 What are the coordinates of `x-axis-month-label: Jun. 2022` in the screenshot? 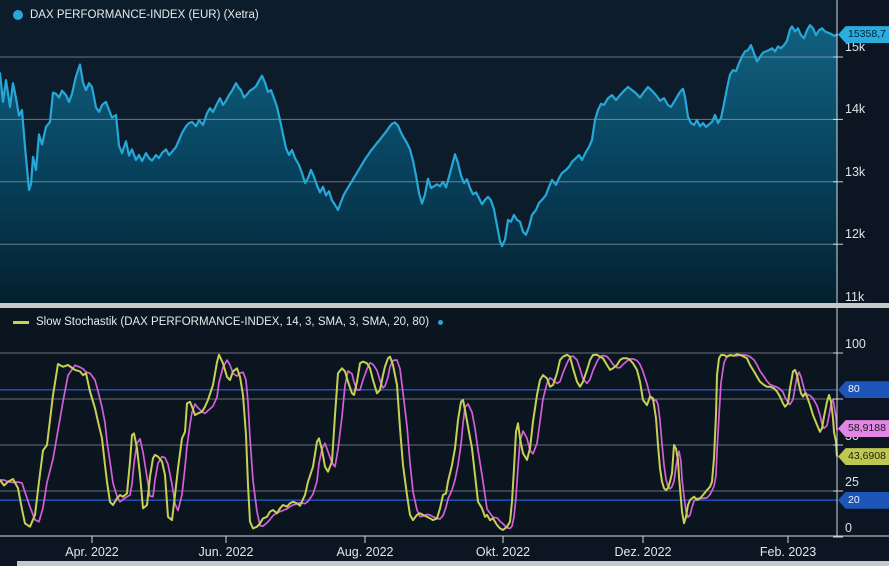 It's located at (226, 552).